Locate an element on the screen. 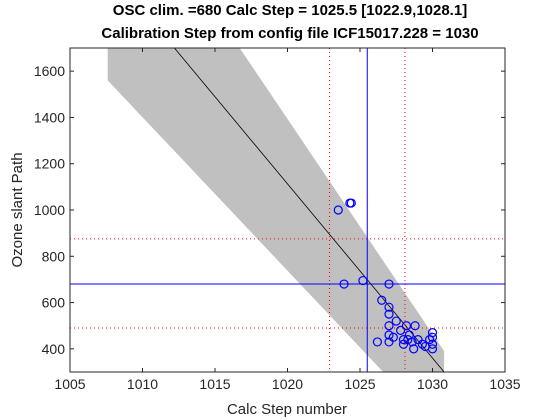 This screenshot has height=420, width=560. y-tick-label: 1600 is located at coordinates (49, 71).